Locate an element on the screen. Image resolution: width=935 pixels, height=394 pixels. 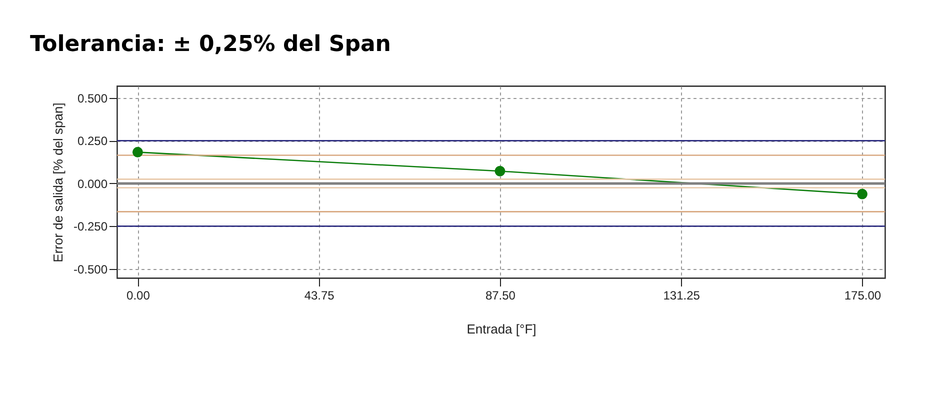
chart-title: Tolerancia: ± 0,25% del Span is located at coordinates (210, 44).